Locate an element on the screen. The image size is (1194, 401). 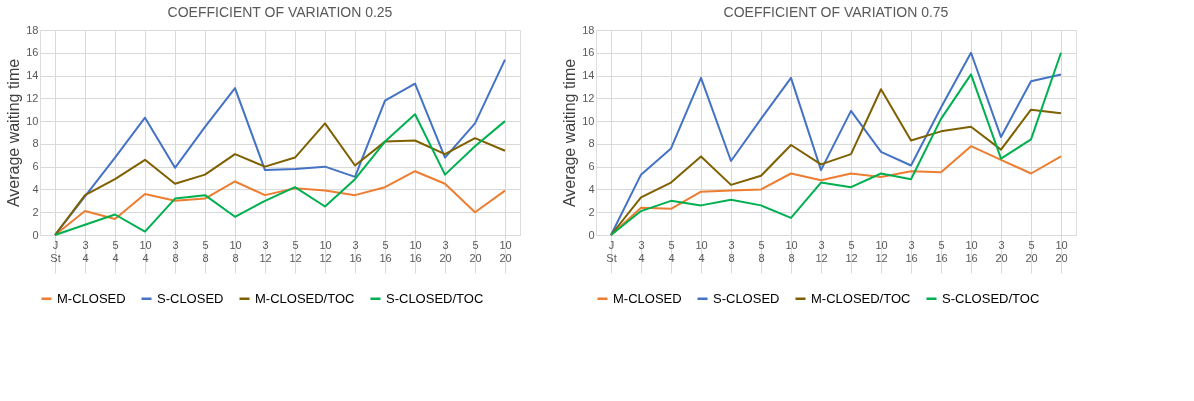
chart-title: COEFFICIENT OF VARIATION 0.25 is located at coordinates (280, 12).